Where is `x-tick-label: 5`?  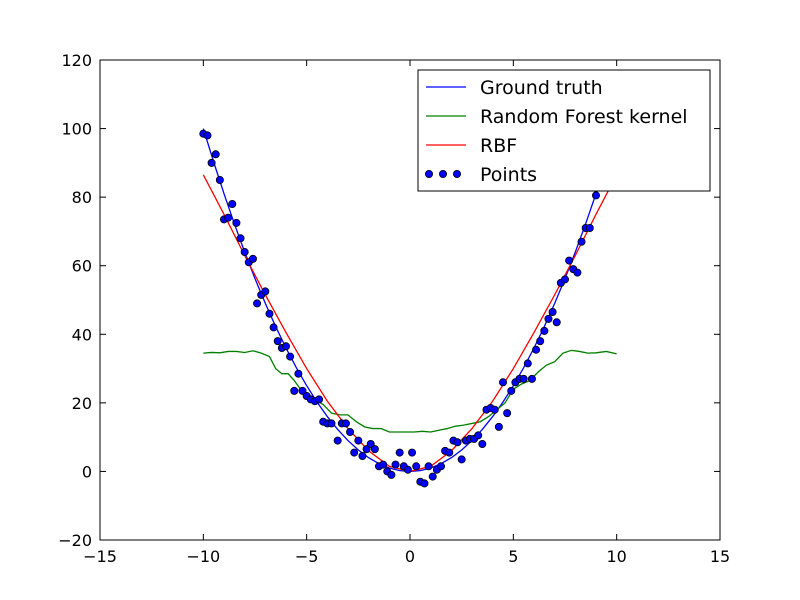
x-tick-label: 5 is located at coordinates (513, 556).